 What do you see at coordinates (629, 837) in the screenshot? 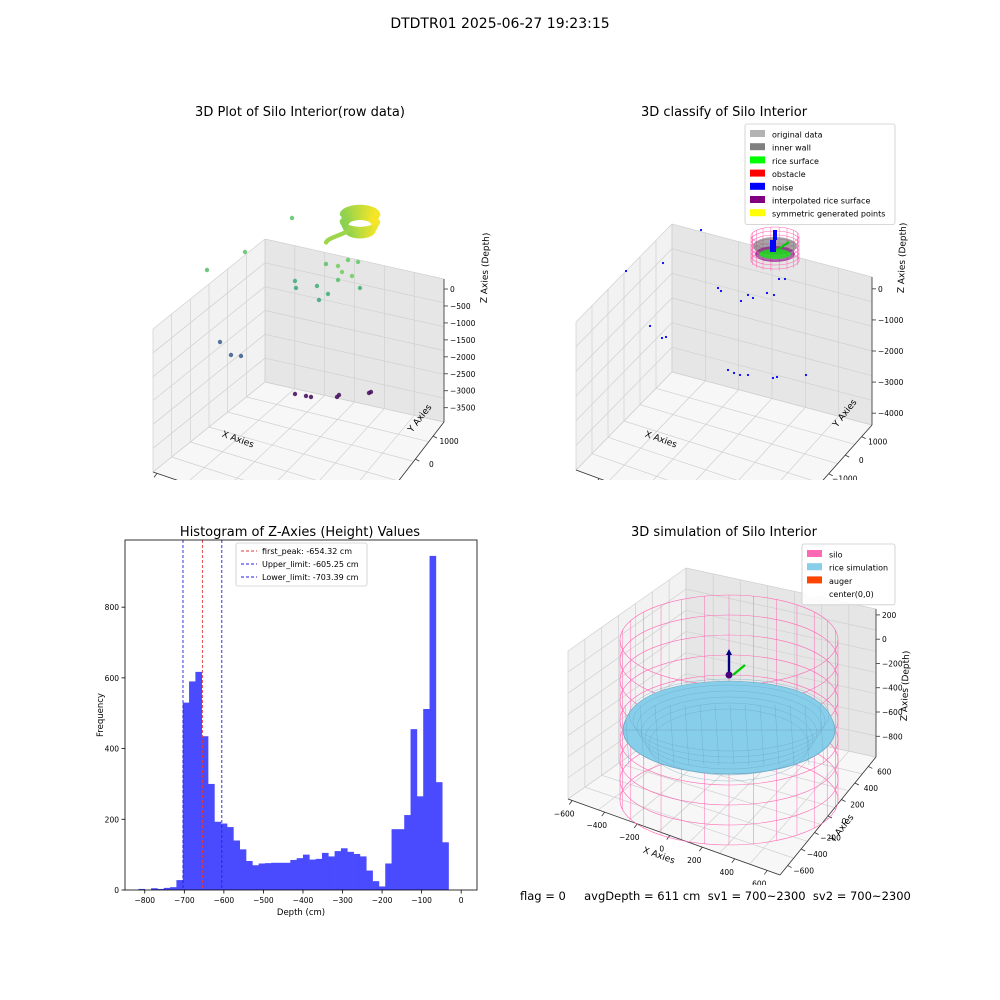
I see `p4-x-tick-label: −200` at bounding box center [629, 837].